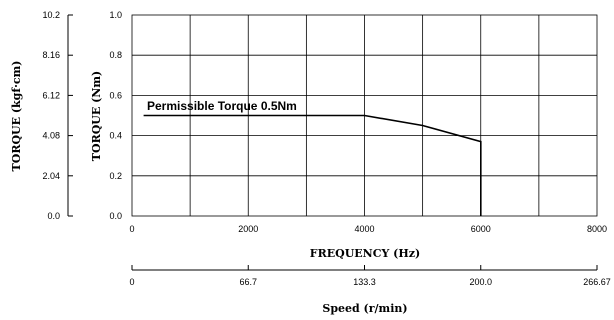  I want to click on y-tick-label: 0.8, so click(115, 55).